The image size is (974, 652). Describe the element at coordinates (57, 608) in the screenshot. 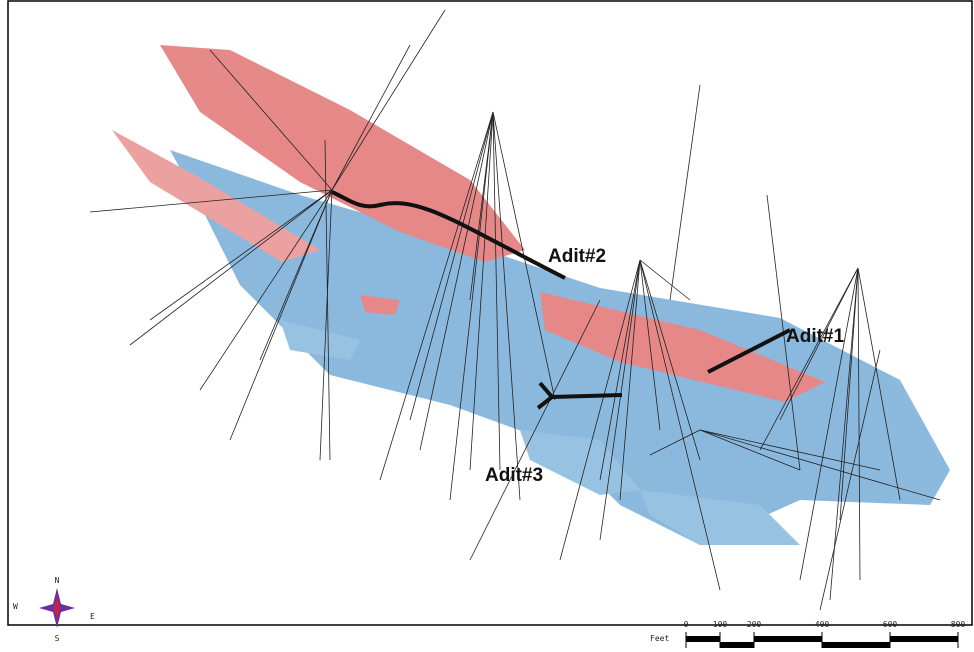

I see `compass-needle` at that location.